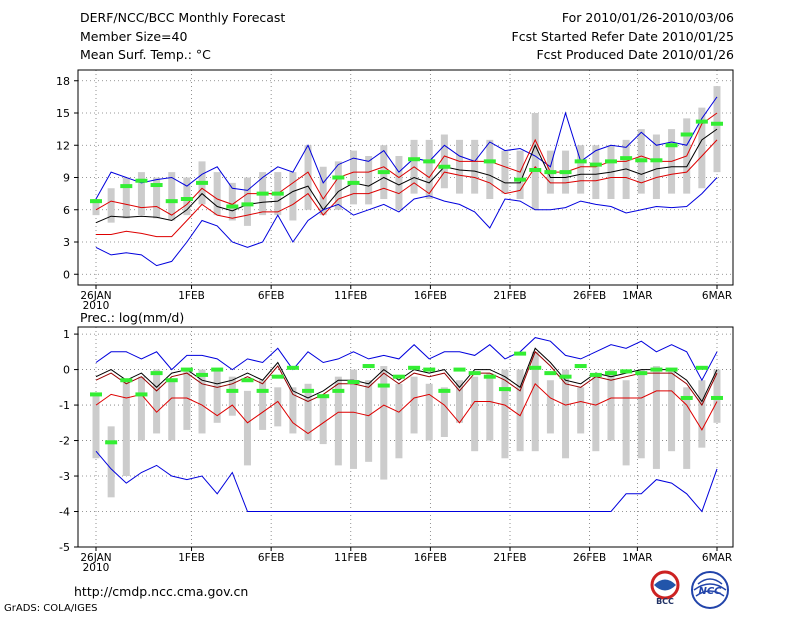 The height and width of the screenshot is (618, 800). I want to click on precipitation-panel-title: Prec.: log(mm/d), so click(132, 317).